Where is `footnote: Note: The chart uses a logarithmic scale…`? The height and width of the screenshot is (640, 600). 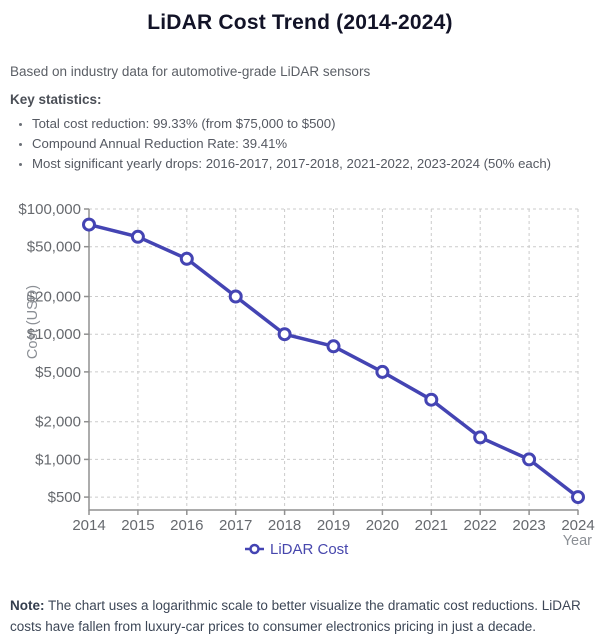
footnote: Note: The chart uses a logarithmic scale… is located at coordinates (300, 616).